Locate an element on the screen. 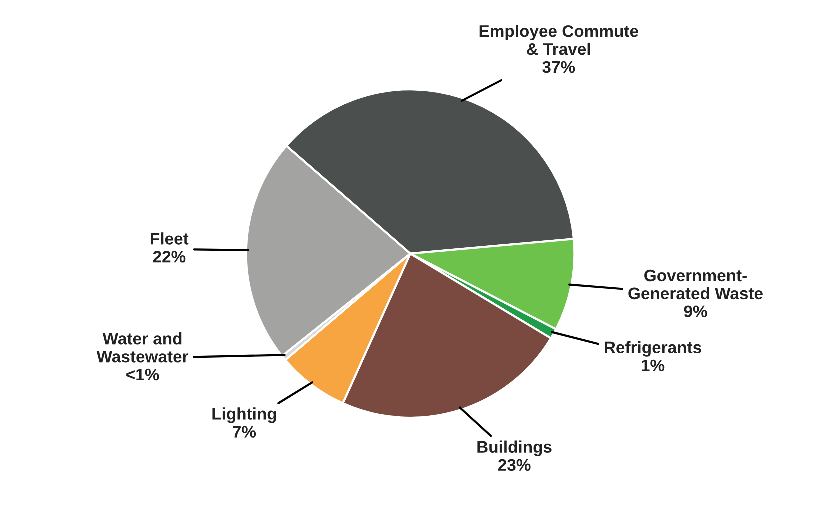  data-label: 23% is located at coordinates (514, 465).